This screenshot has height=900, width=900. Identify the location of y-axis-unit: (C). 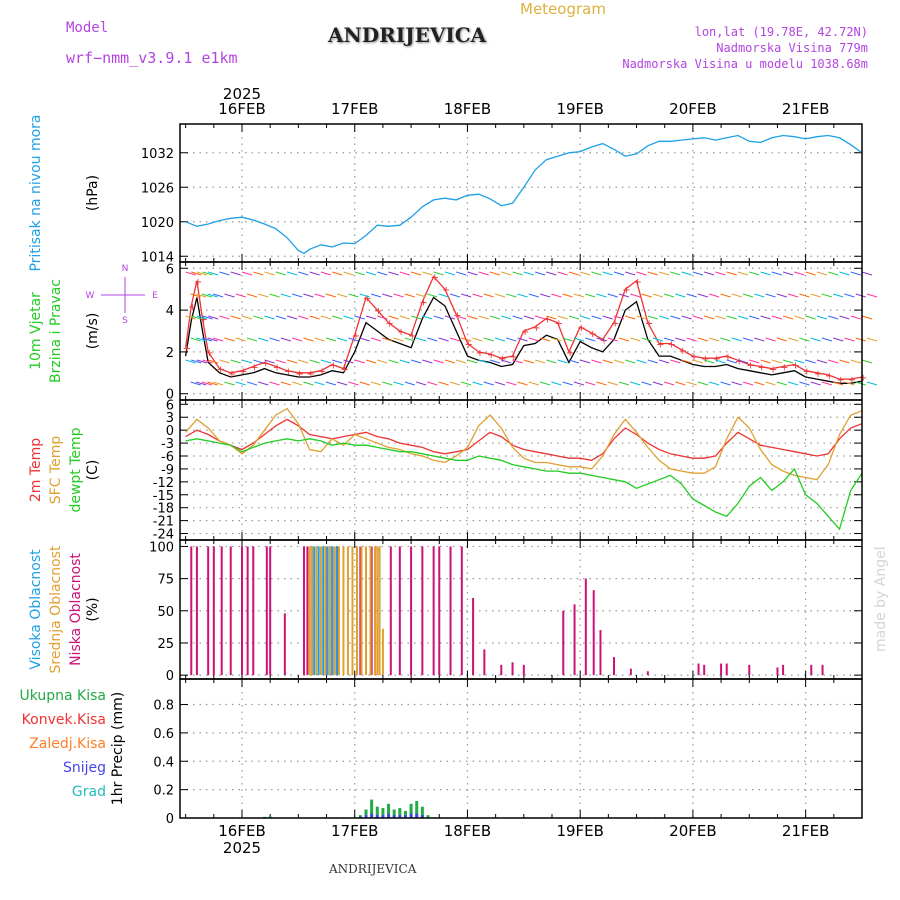
(93, 470).